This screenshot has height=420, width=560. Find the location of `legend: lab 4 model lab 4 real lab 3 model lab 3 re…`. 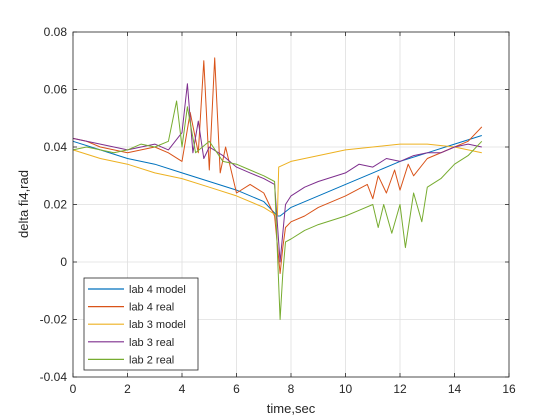

legend: lab 4 model lab 4 real lab 3 model lab 3 re… is located at coordinates (141, 324).